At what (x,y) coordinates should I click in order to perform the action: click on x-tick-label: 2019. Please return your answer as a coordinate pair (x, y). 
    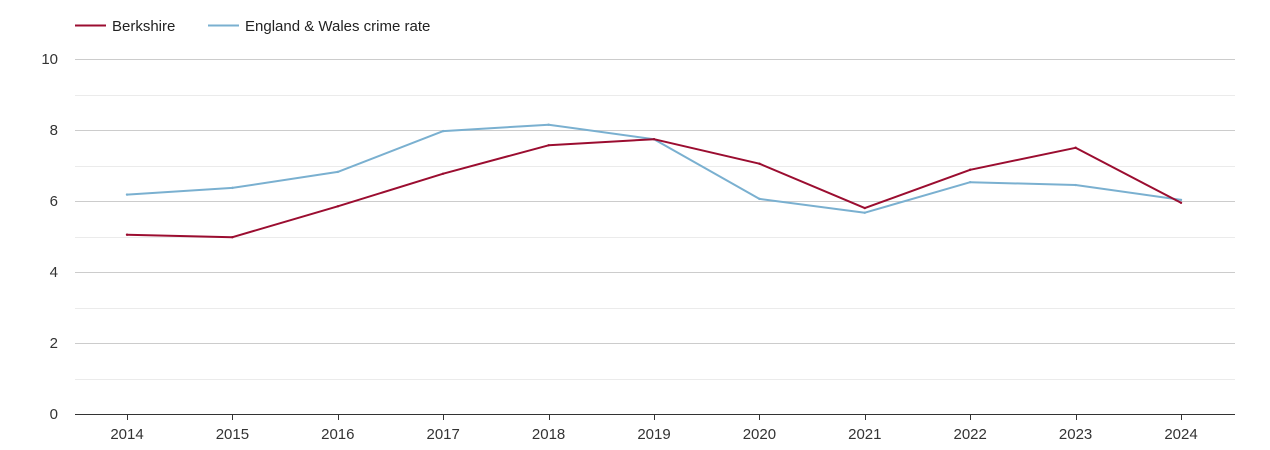
    Looking at the image, I should click on (653, 434).